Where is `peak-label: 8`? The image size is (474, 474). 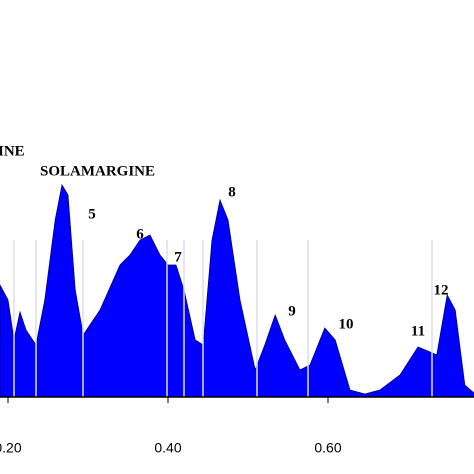 peak-label: 8 is located at coordinates (232, 192).